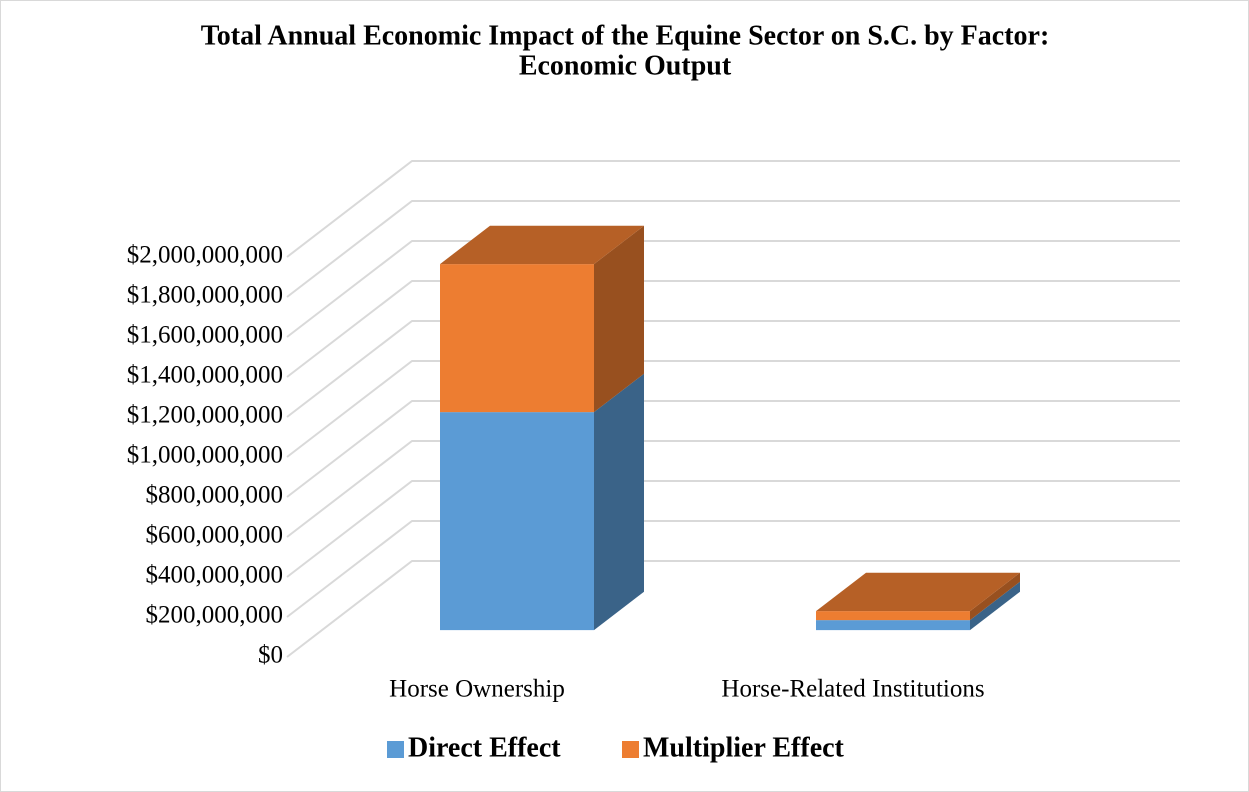 The height and width of the screenshot is (792, 1249). I want to click on x-tick-label: Horse-Related Institutions, so click(852, 689).